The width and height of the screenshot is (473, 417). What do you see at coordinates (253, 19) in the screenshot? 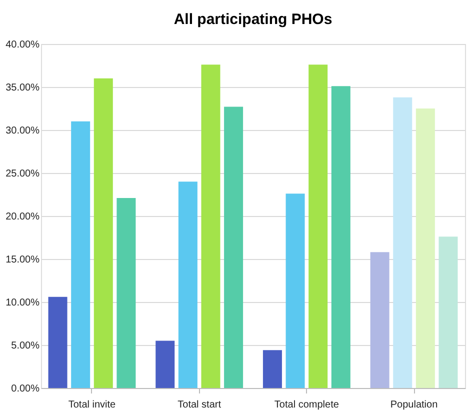
I see `chart-title: All participating PHOs` at bounding box center [253, 19].